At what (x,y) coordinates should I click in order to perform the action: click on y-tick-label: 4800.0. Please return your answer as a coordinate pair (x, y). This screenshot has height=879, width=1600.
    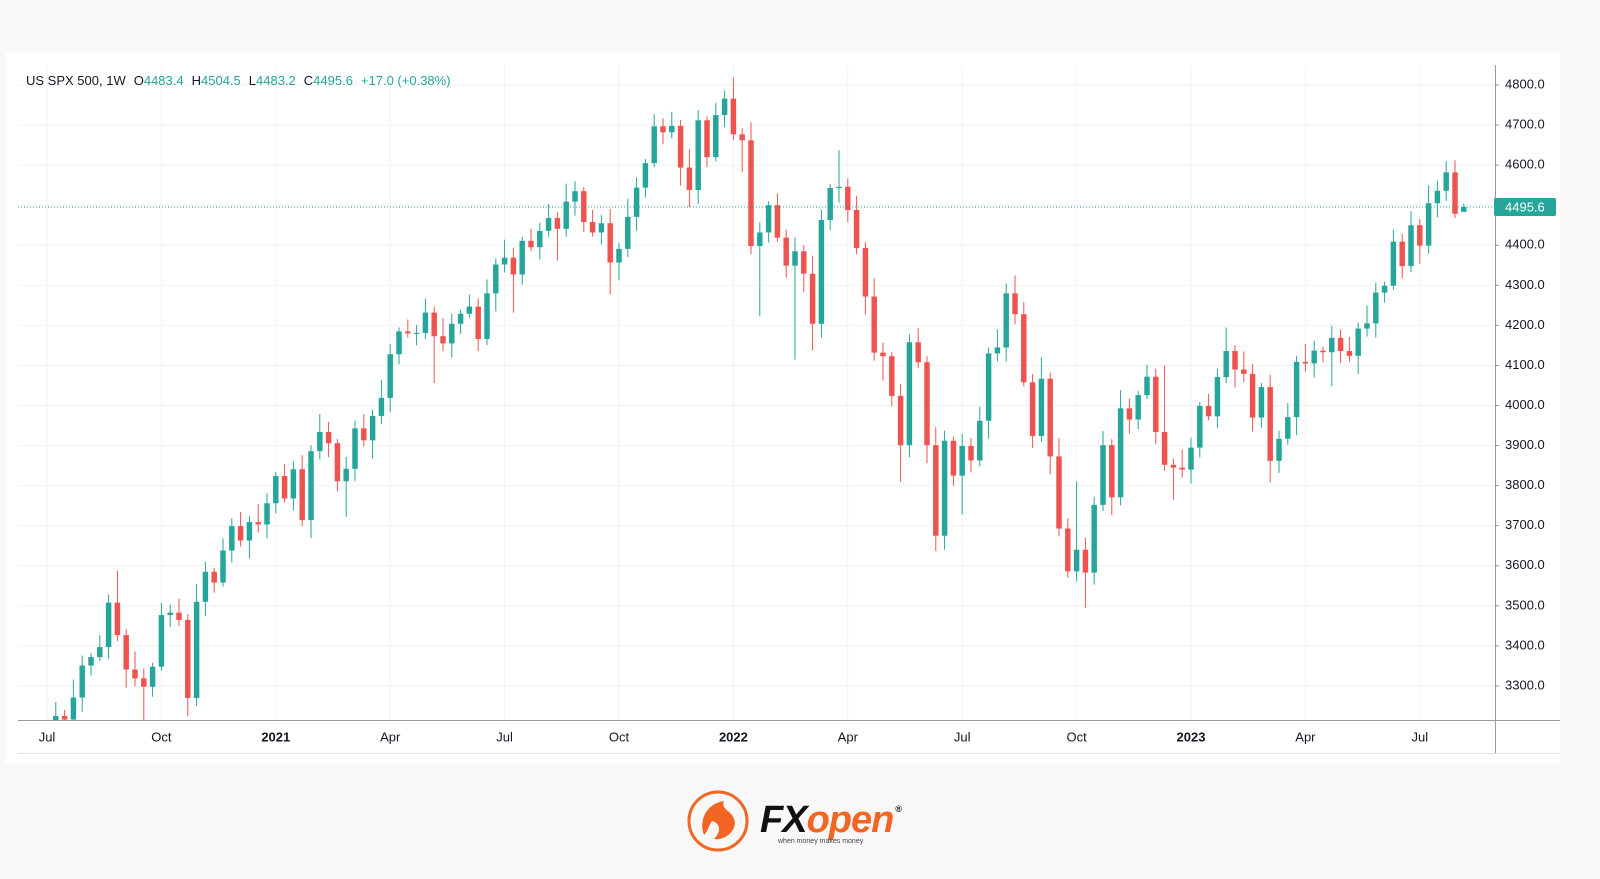
    Looking at the image, I should click on (1525, 83).